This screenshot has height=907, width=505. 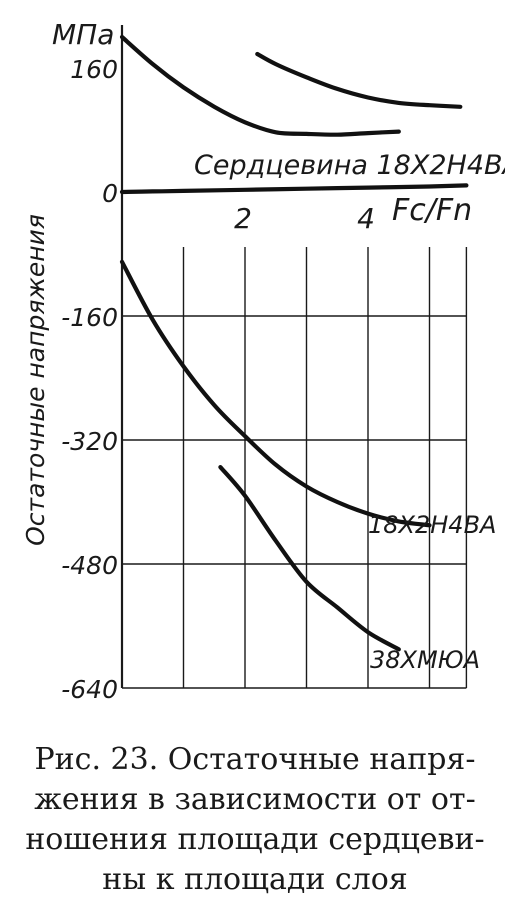 What do you see at coordinates (255, 759) in the screenshot?
I see `caption-line-1: Рис. 23. Остаточные напря-` at bounding box center [255, 759].